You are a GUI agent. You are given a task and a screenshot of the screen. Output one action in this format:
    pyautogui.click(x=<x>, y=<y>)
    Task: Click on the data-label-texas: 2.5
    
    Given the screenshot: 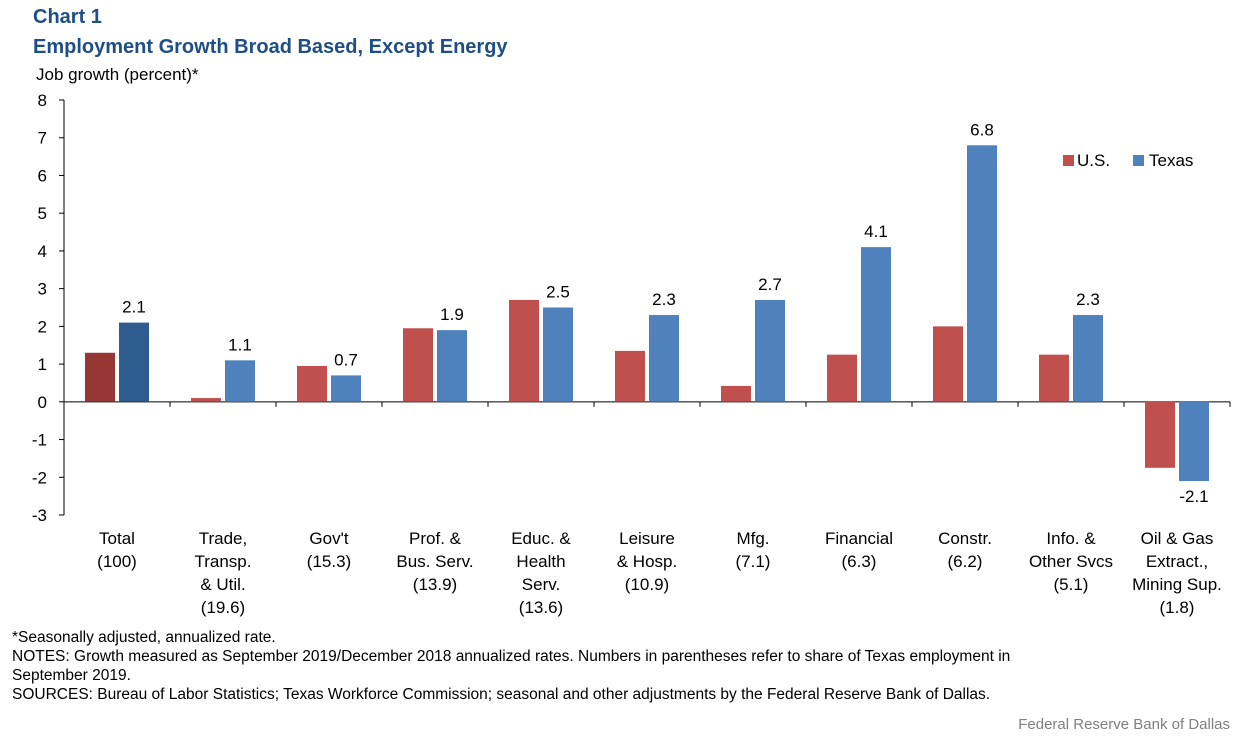 What is the action you would take?
    pyautogui.click(x=558, y=292)
    